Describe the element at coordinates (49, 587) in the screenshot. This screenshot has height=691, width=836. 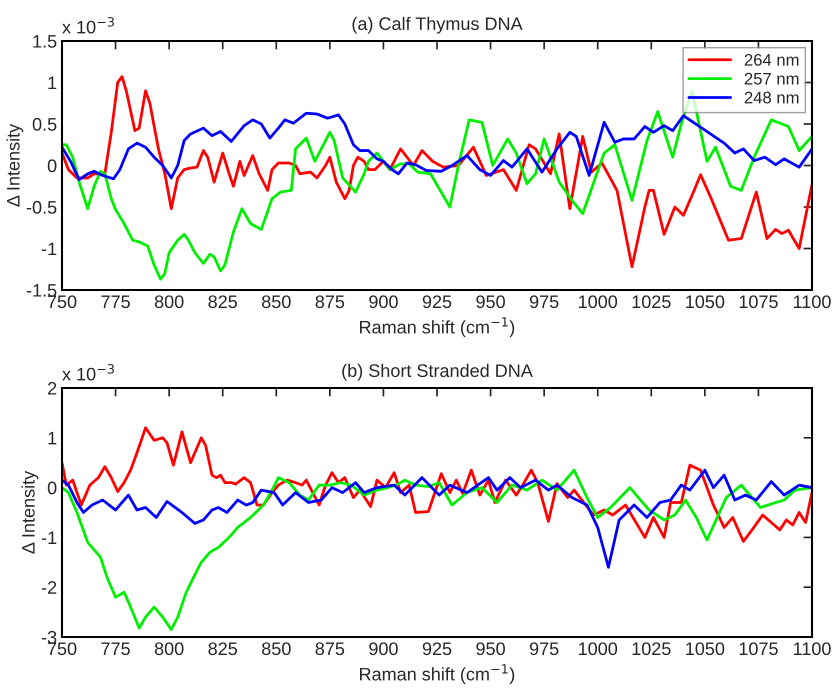
I see `y-tick-label: -2` at that location.